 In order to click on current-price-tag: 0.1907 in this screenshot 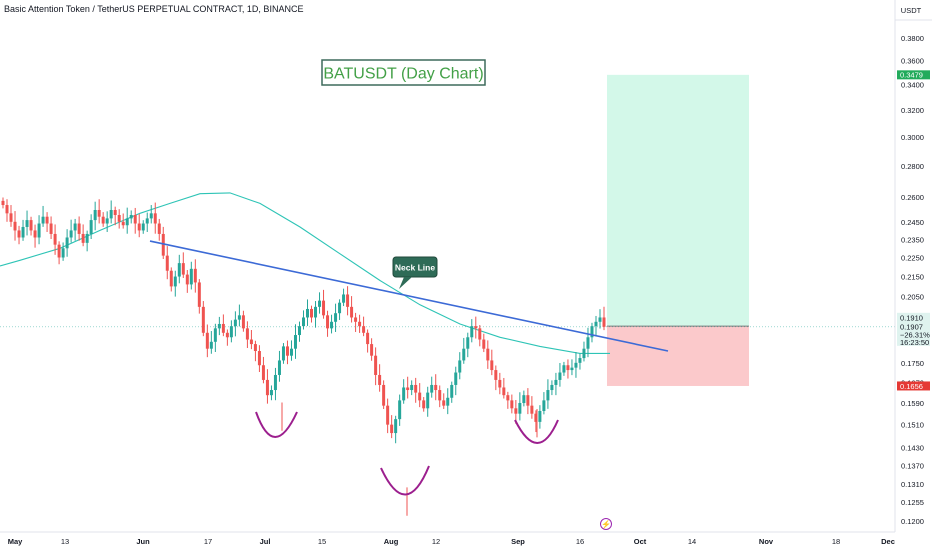, I will do `click(911, 326)`.